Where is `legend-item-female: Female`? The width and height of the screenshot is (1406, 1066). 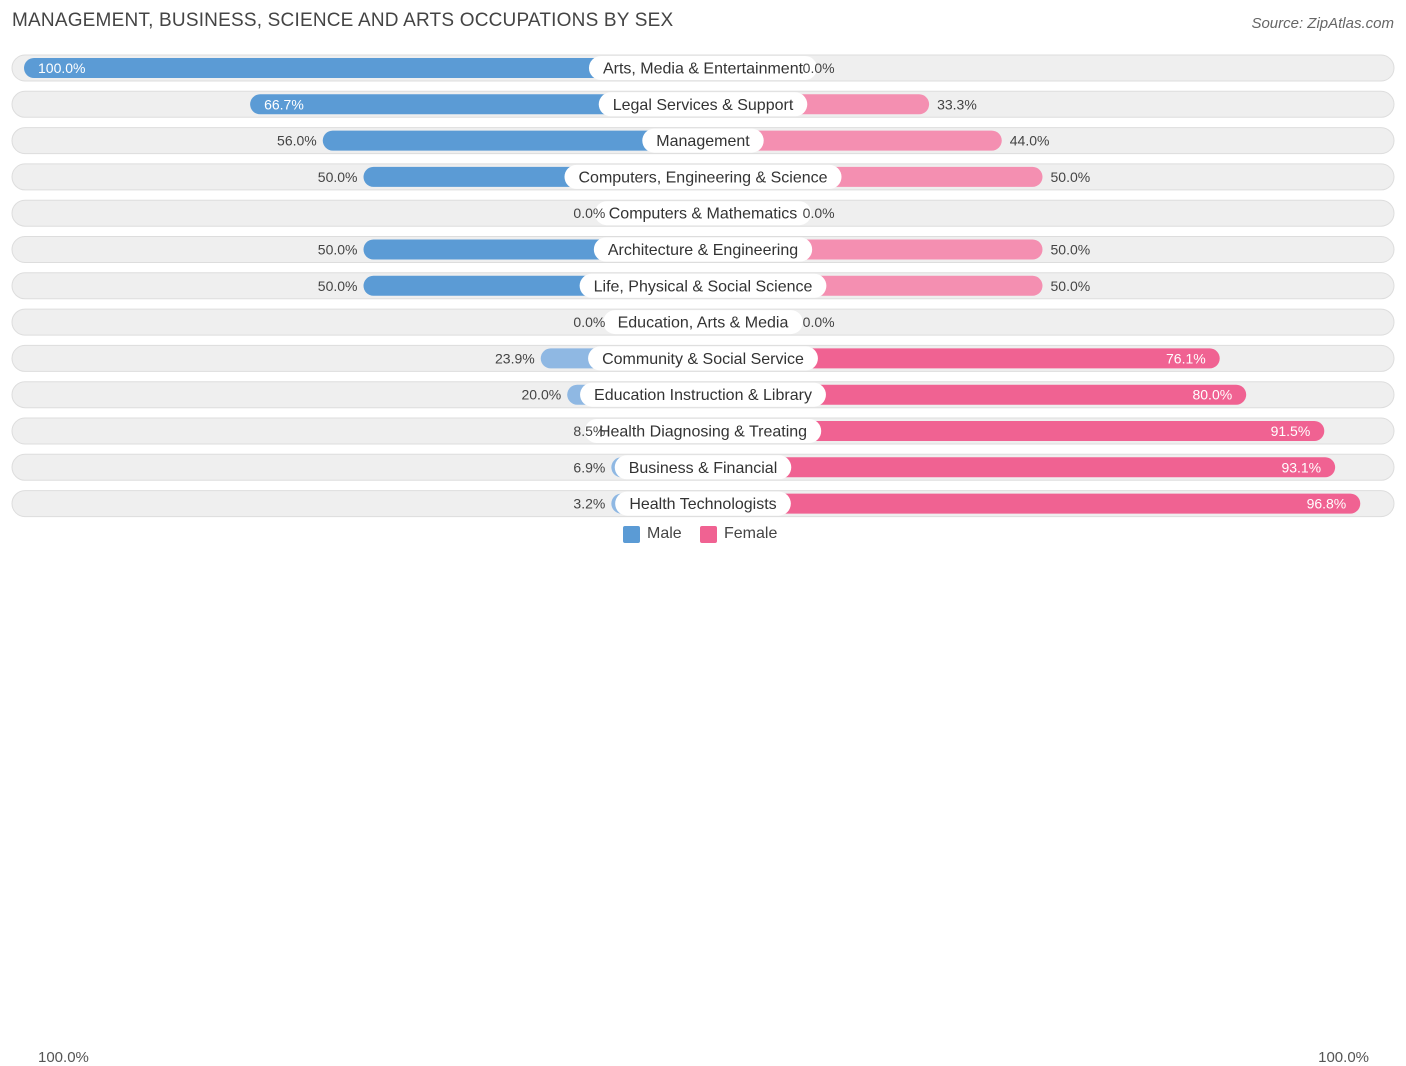
legend-item-female: Female is located at coordinates (738, 534).